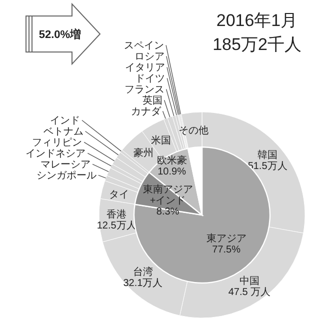 The height and width of the screenshot is (320, 320). Describe the element at coordinates (142, 272) in the screenshot. I see `slice-label: 台湾` at that location.